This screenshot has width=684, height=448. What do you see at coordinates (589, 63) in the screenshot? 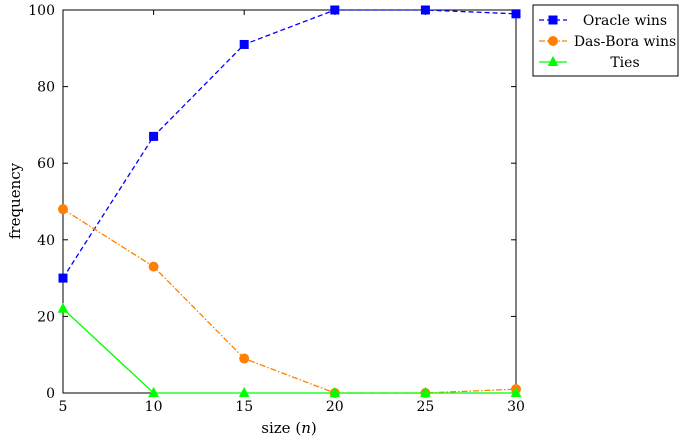
I see `legend-item-ties: Ties` at bounding box center [589, 63].